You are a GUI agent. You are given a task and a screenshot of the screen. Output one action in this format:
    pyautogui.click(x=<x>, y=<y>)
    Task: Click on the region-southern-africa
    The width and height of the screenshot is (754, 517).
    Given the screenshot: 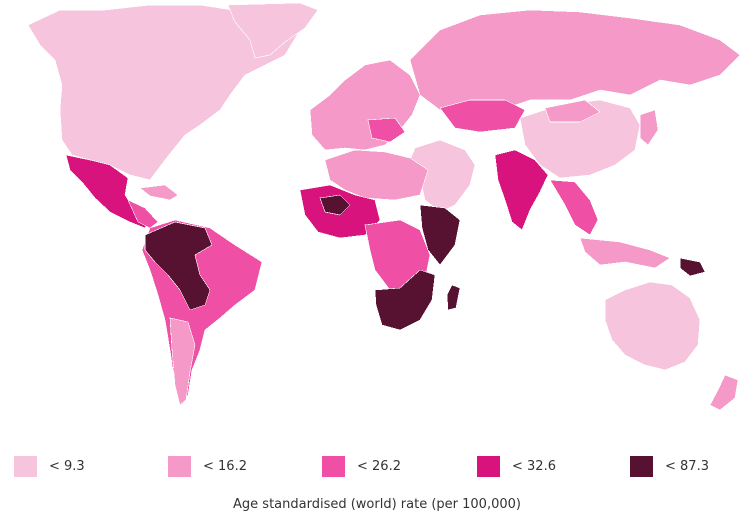 What is the action you would take?
    pyautogui.click(x=405, y=300)
    